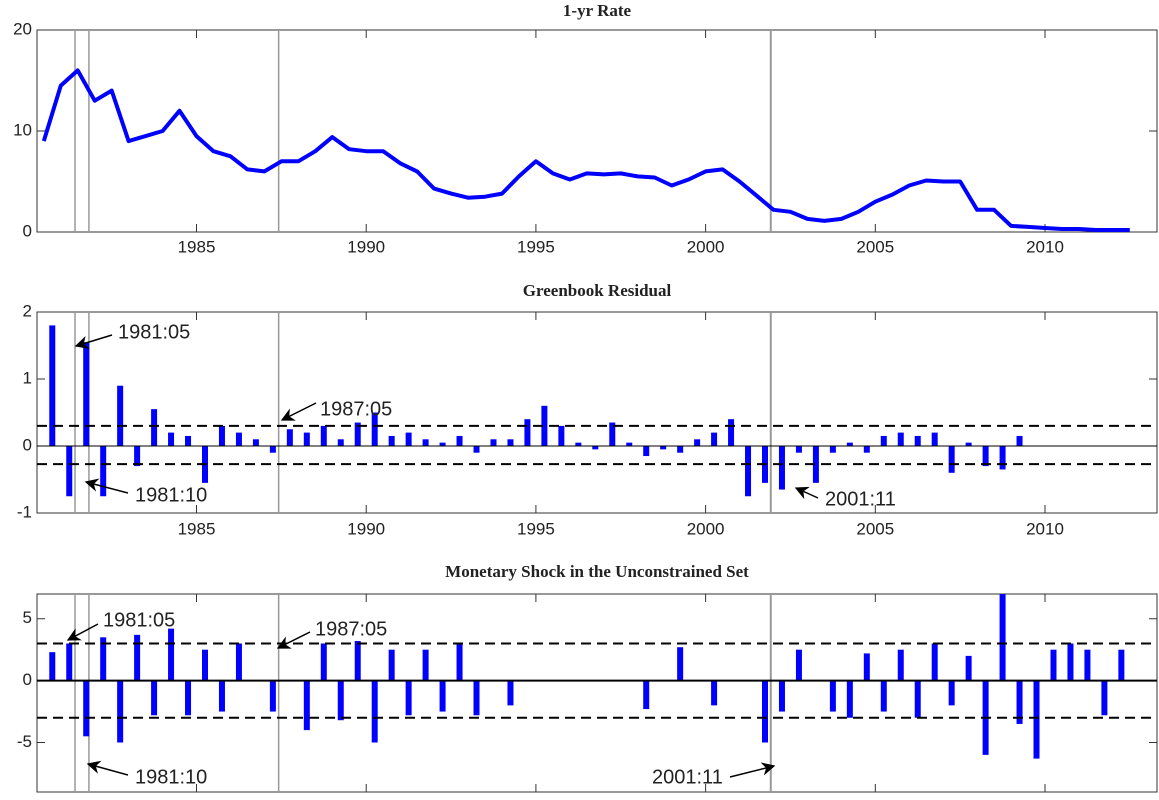 This screenshot has width=1159, height=800. What do you see at coordinates (27, 377) in the screenshot?
I see `y-tick-label: 1` at bounding box center [27, 377].